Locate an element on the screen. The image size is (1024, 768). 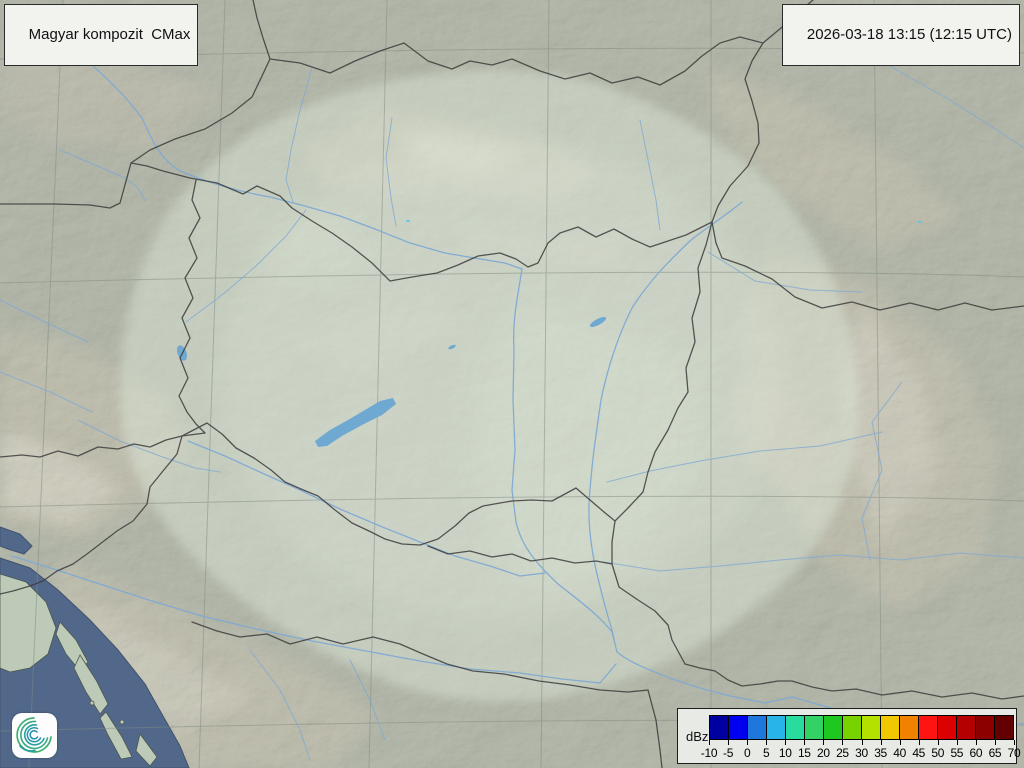
legend-ticks: -10 -5 0 5 10 15 20 25 30 35 40 45 50 55 60 65 70 is located at coordinates (861, 751).